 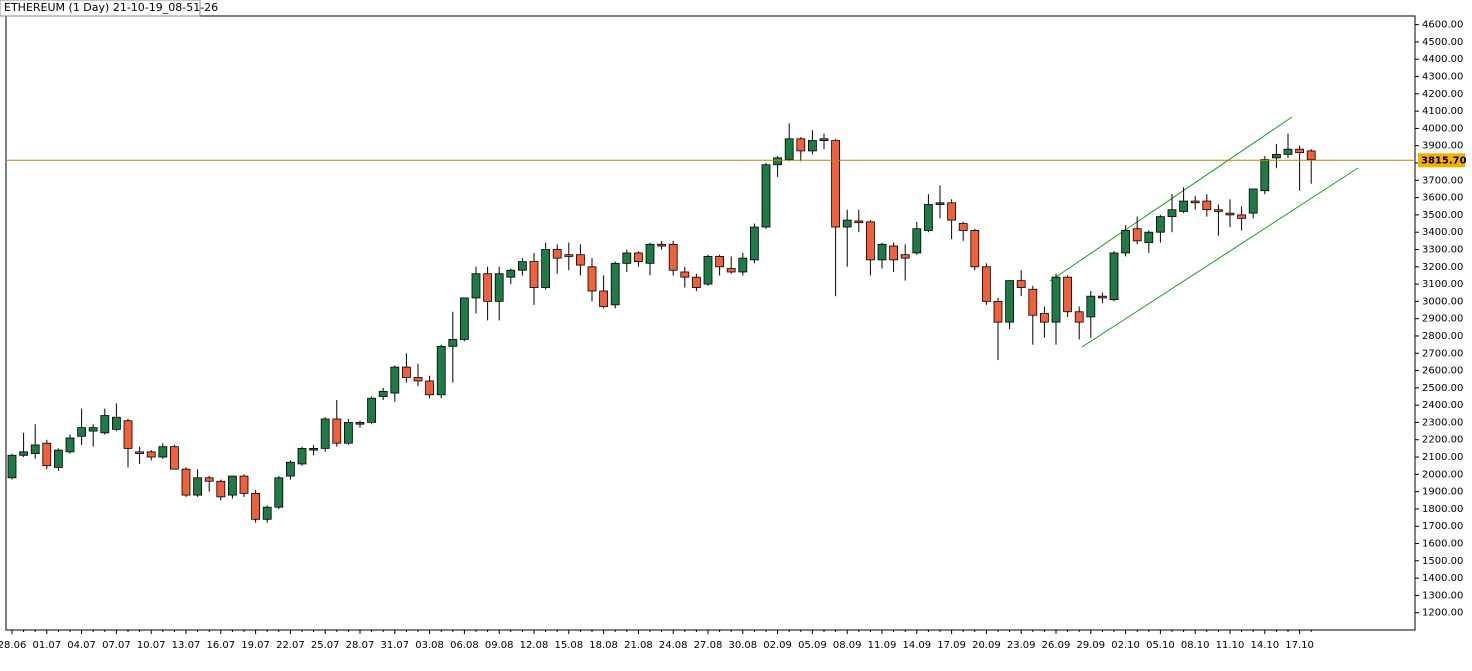 I want to click on y-tick-label: 2400.00, so click(x=1442, y=405).